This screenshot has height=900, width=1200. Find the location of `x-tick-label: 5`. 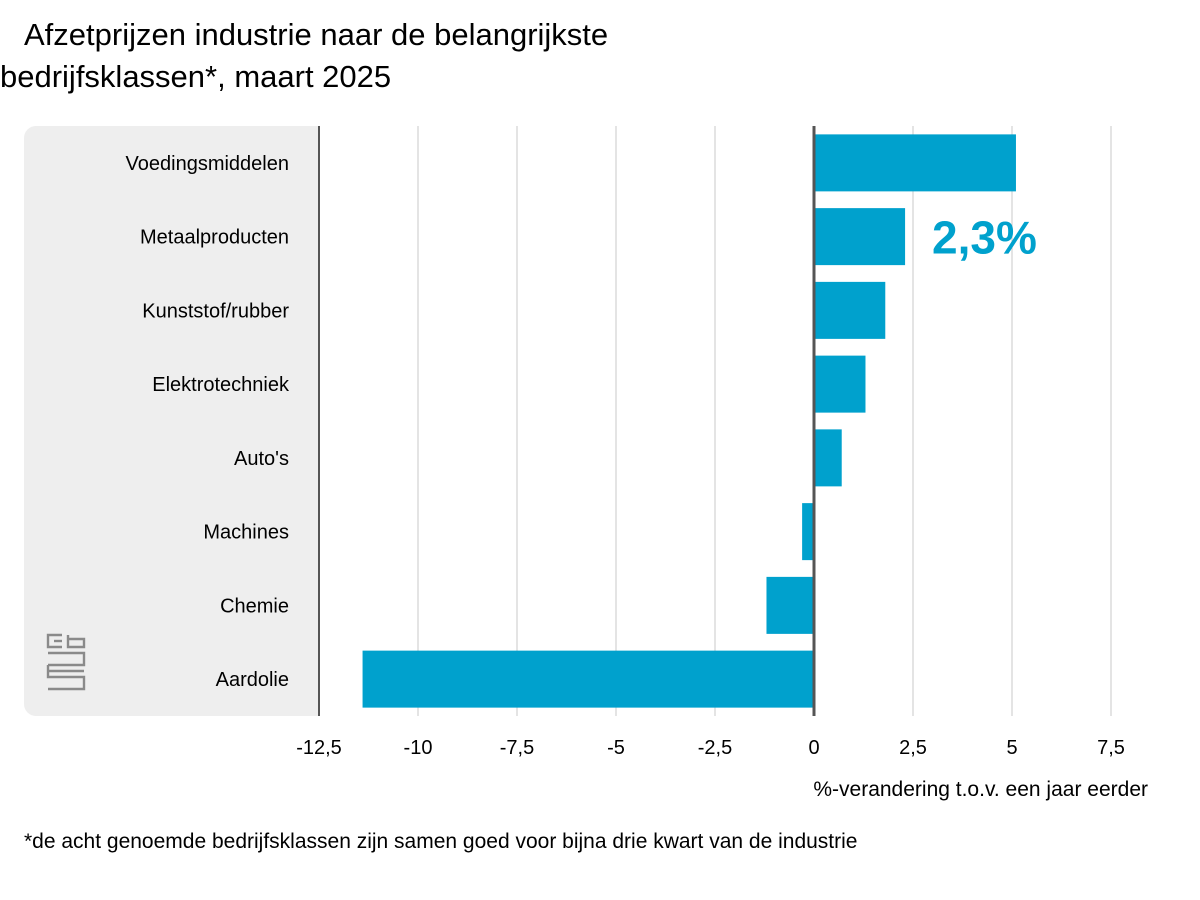

x-tick-label: 5 is located at coordinates (1011, 748).